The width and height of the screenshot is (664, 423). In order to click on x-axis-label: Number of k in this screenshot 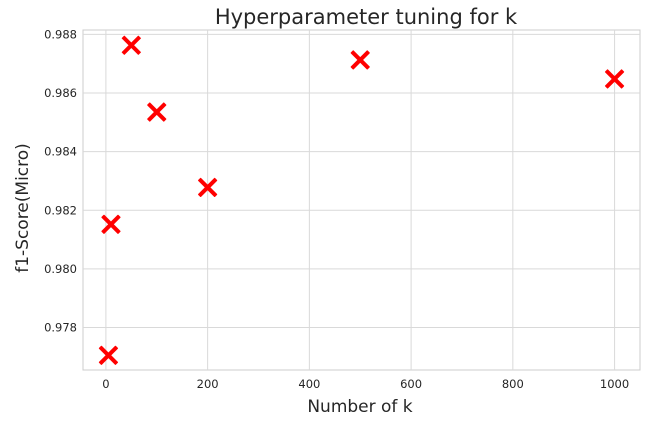, I will do `click(359, 407)`.